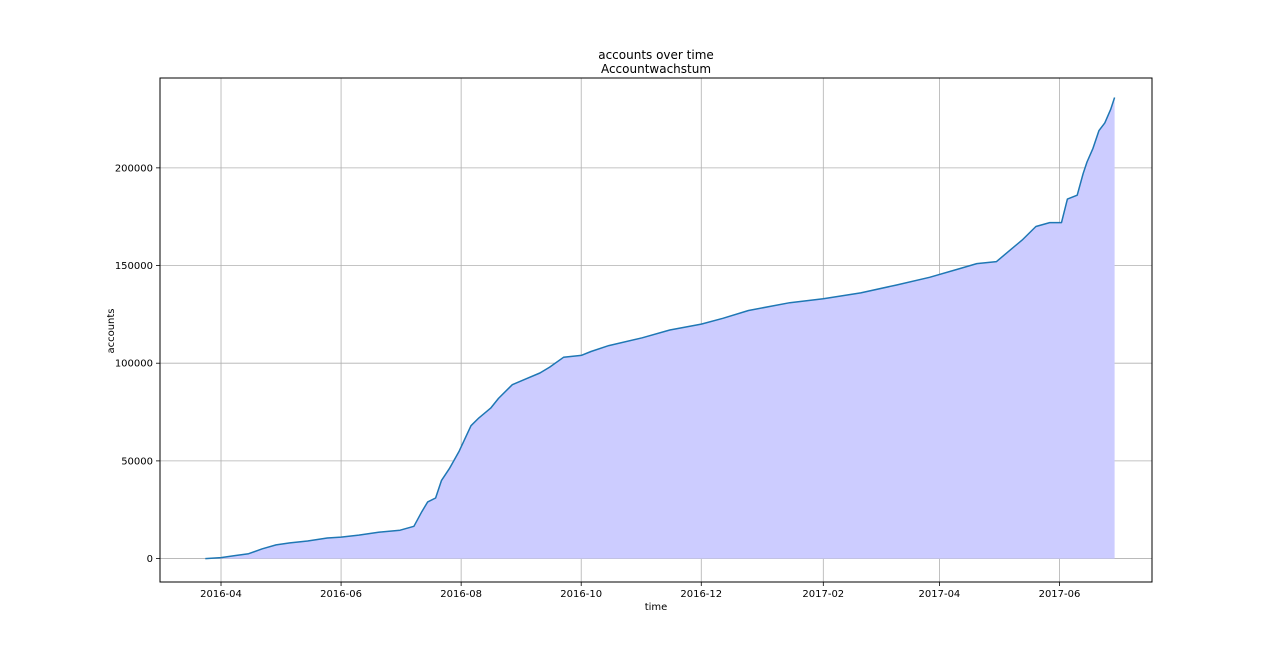 The height and width of the screenshot is (655, 1280). What do you see at coordinates (341, 594) in the screenshot?
I see `x-tick-label: 2016-06` at bounding box center [341, 594].